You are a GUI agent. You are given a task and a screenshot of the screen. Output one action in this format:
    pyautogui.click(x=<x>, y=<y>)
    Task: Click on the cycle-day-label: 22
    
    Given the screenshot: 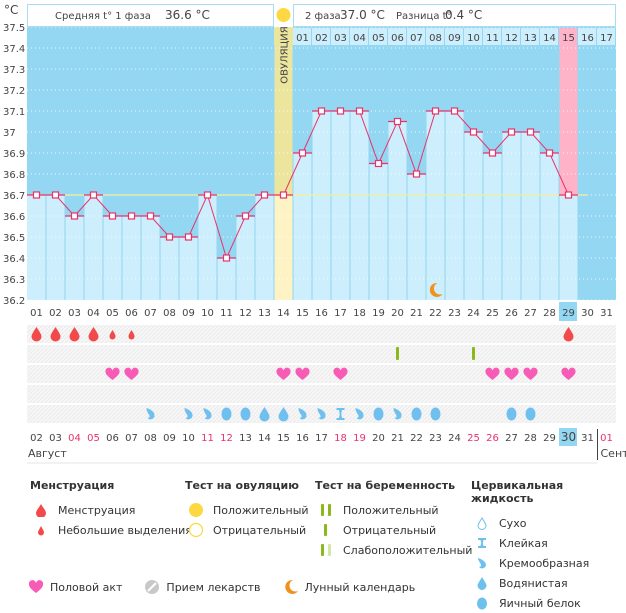 What is the action you would take?
    pyautogui.click(x=435, y=313)
    